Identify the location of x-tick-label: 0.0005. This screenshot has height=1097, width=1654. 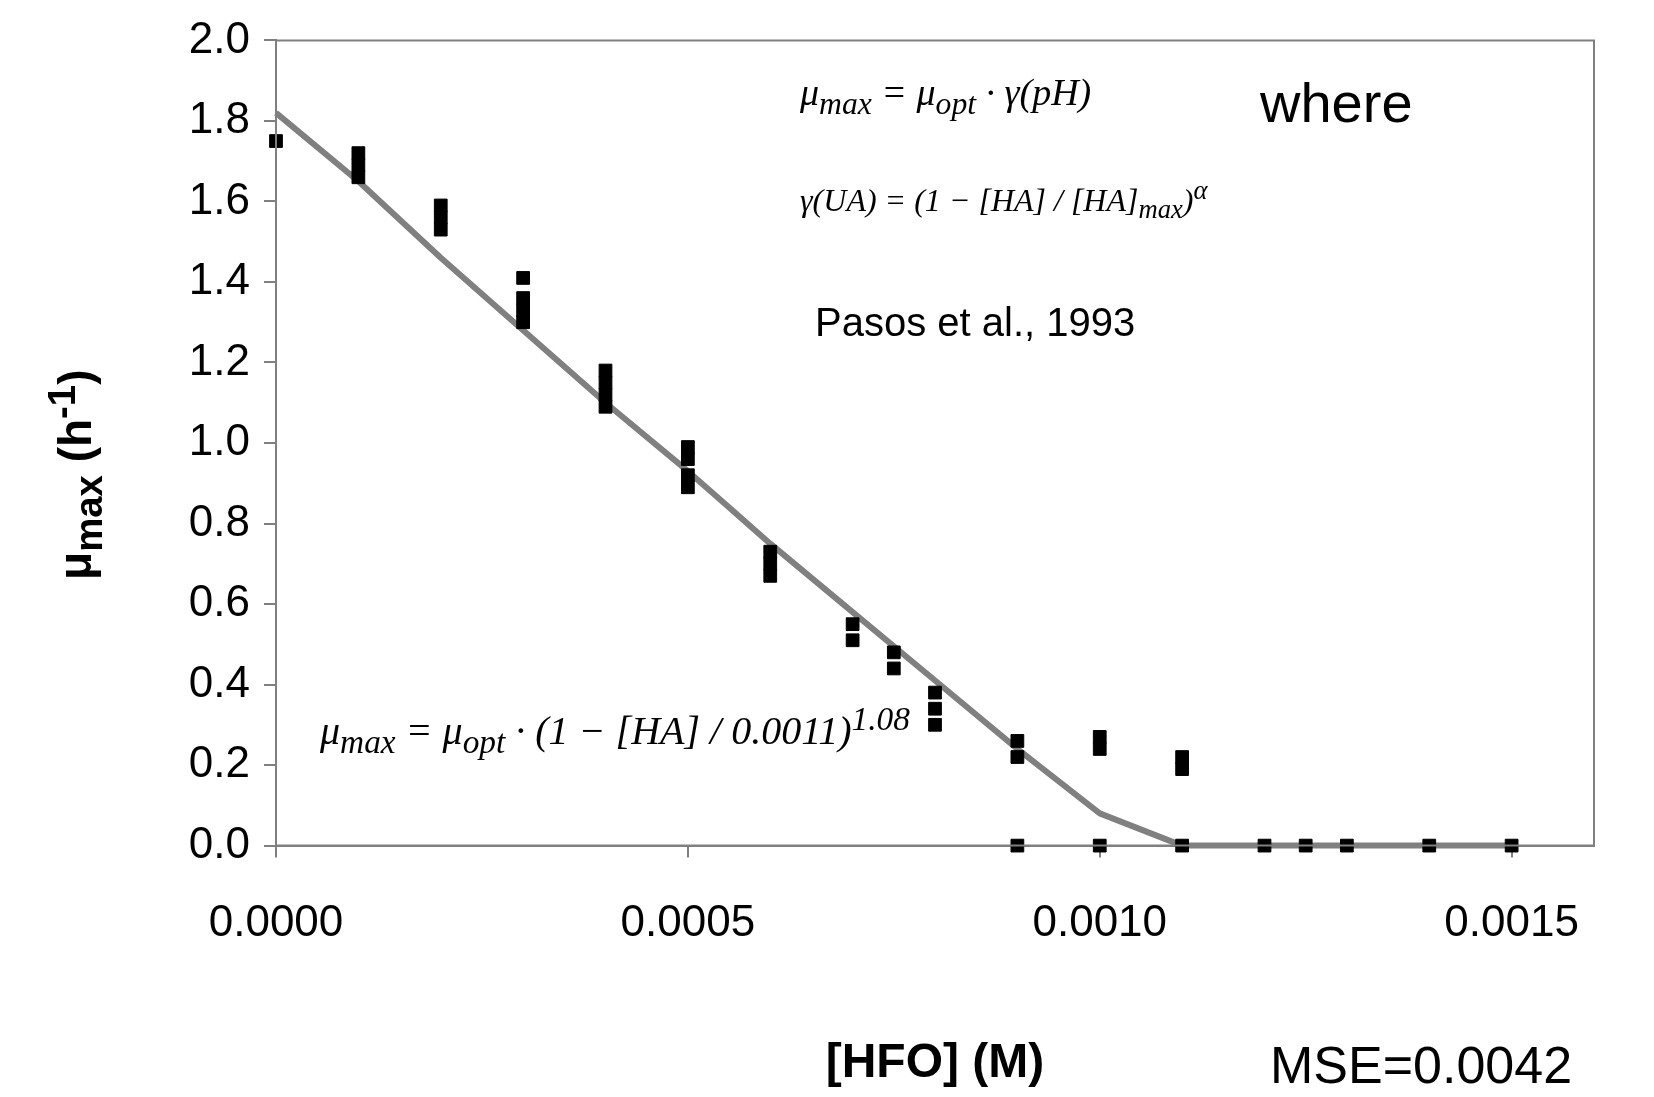
(688, 921).